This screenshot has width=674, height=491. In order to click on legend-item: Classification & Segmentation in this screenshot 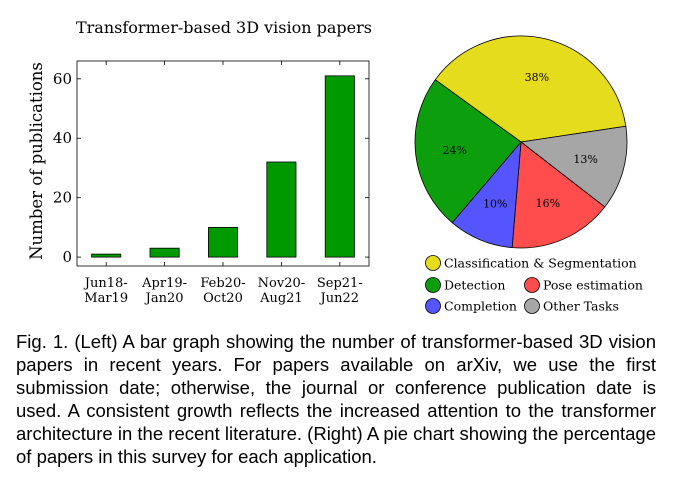, I will do `click(531, 263)`.